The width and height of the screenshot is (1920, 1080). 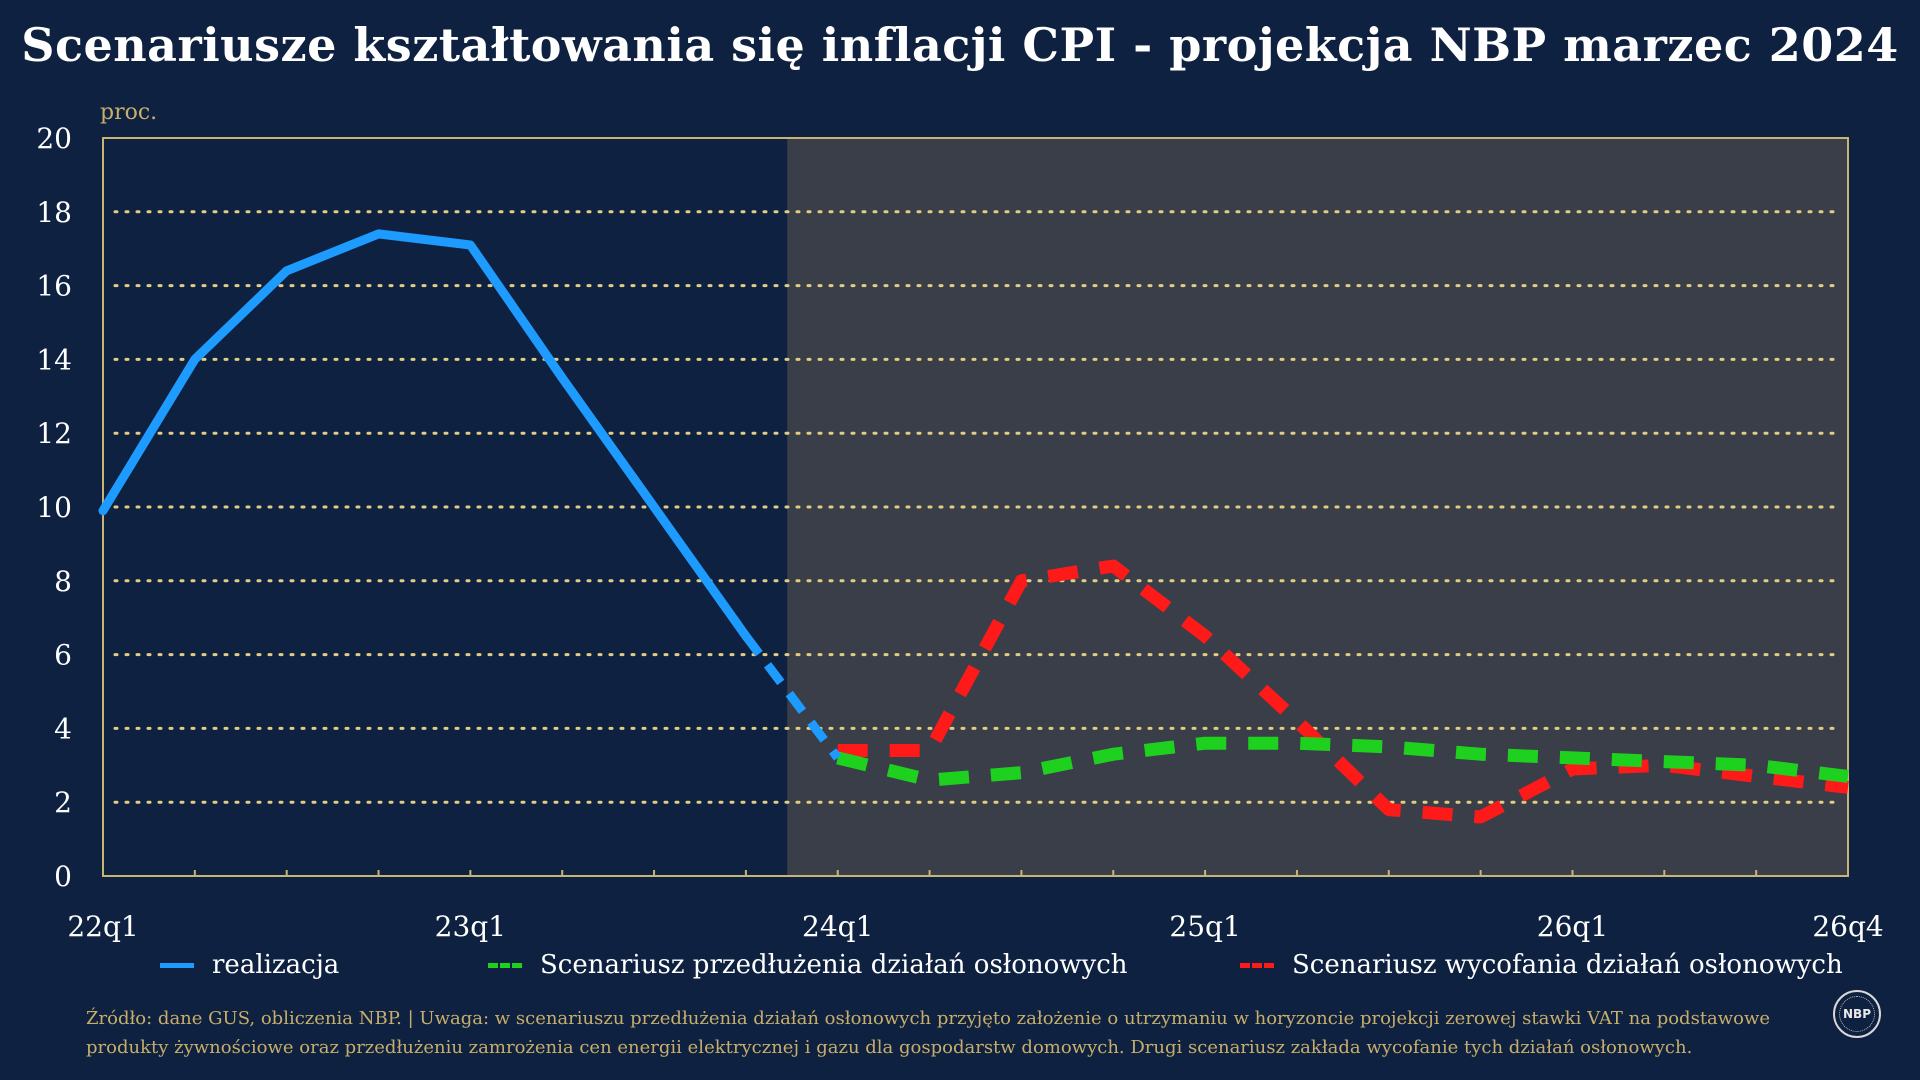 I want to click on y-axis-unit-label: proc., so click(x=128, y=112).